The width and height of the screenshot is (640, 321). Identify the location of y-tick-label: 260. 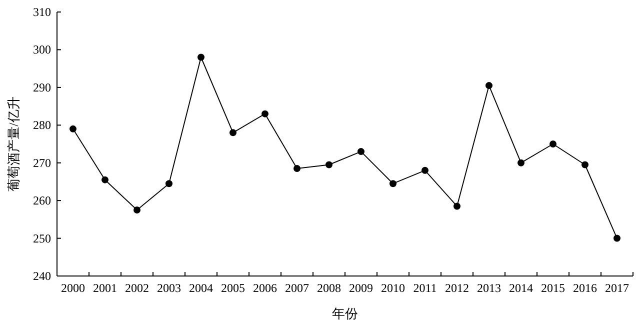
(42, 201).